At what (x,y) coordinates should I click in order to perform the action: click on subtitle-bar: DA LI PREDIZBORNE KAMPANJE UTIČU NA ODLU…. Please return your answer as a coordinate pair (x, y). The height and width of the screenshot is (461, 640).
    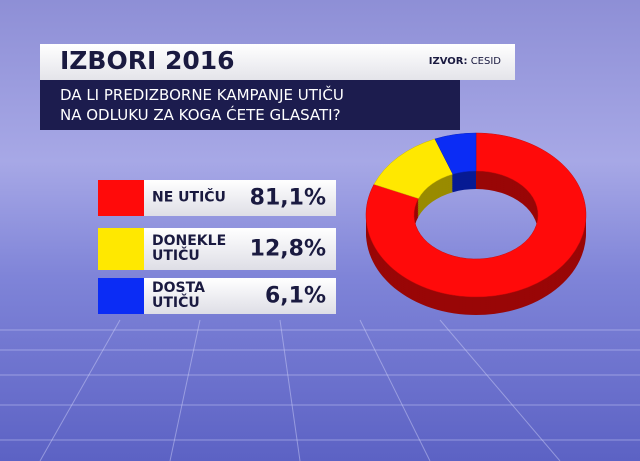
    Looking at the image, I should click on (250, 105).